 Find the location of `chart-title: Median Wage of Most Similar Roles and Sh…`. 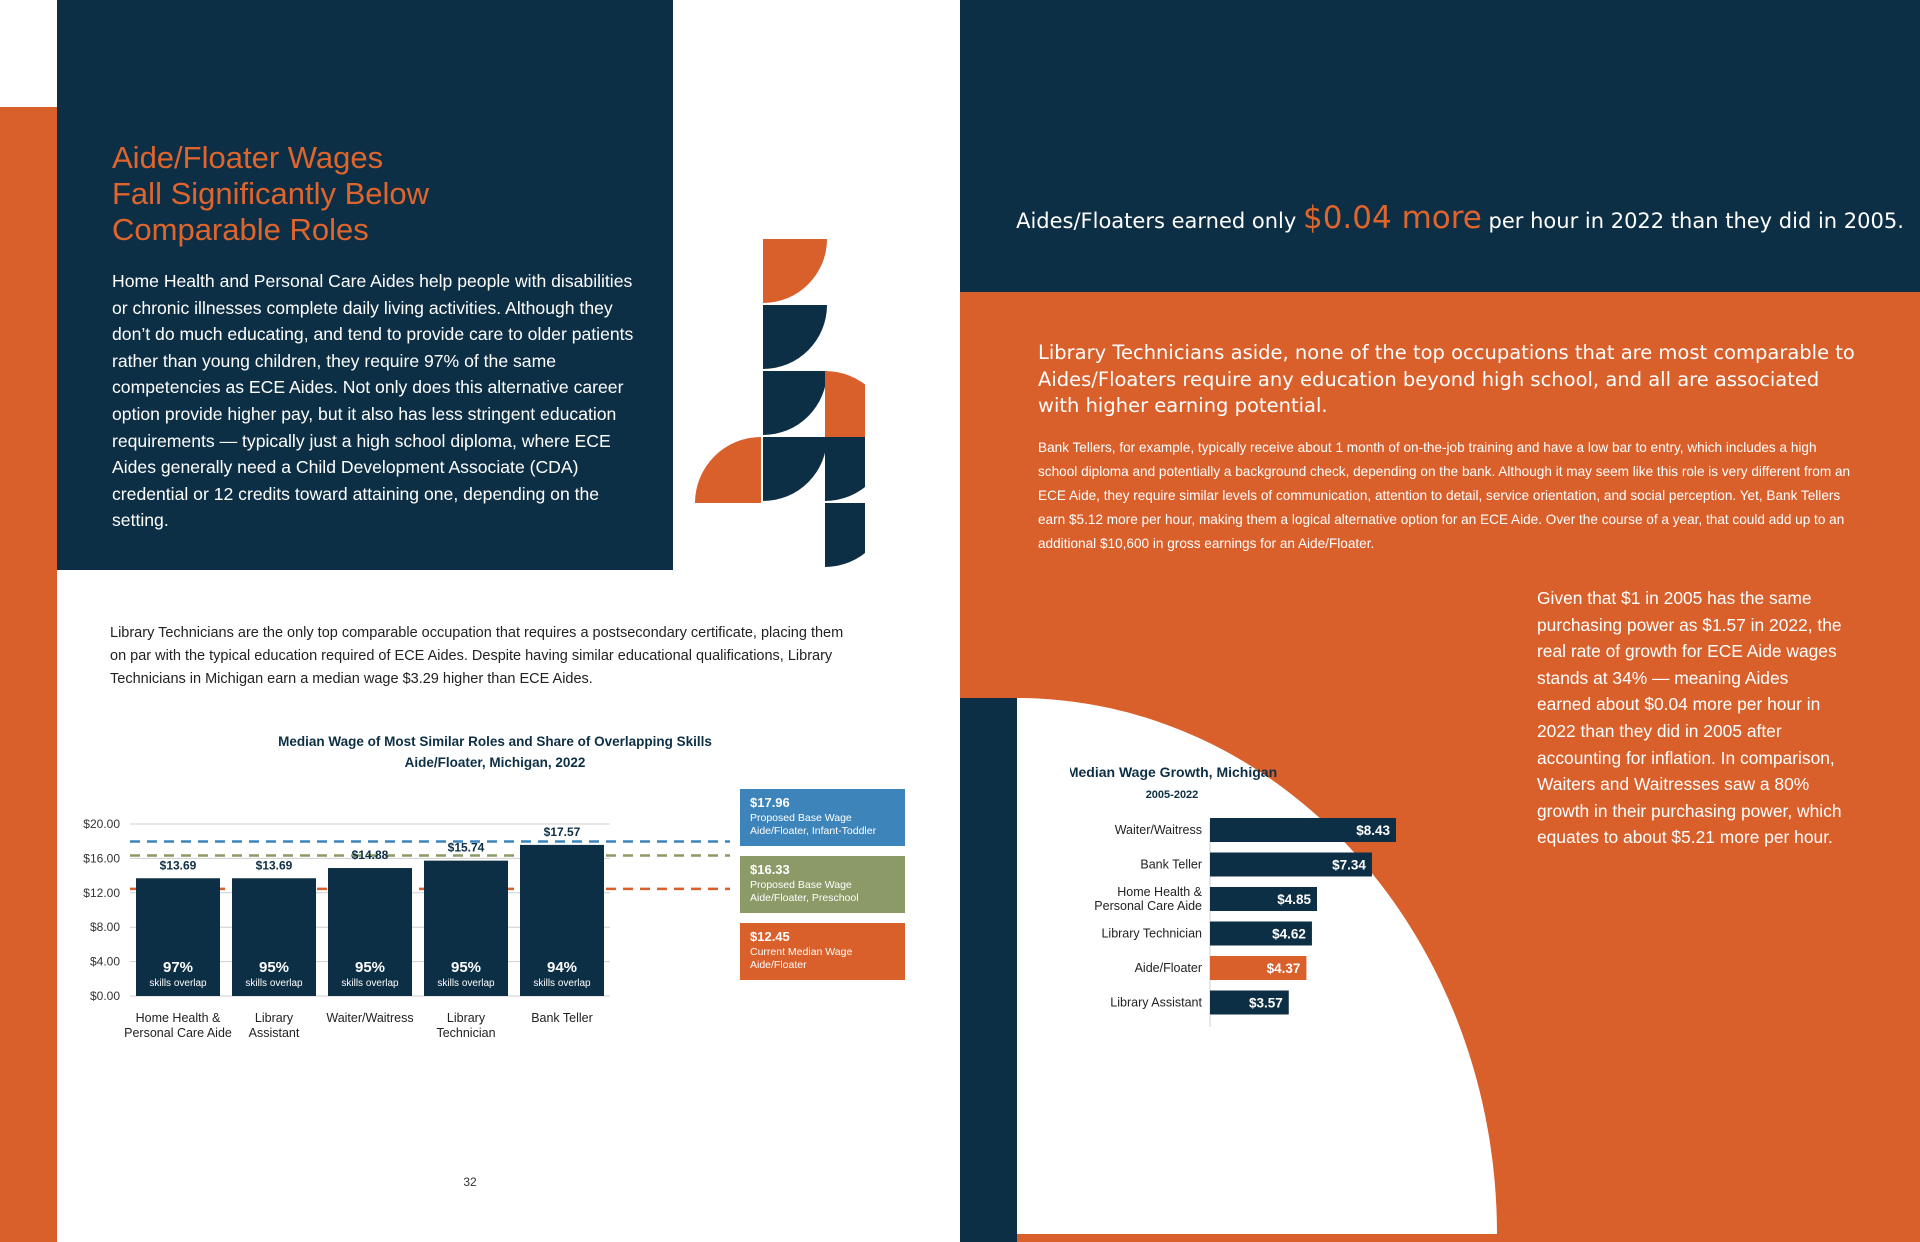

chart-title: Median Wage of Most Similar Roles and Sh… is located at coordinates (495, 741).